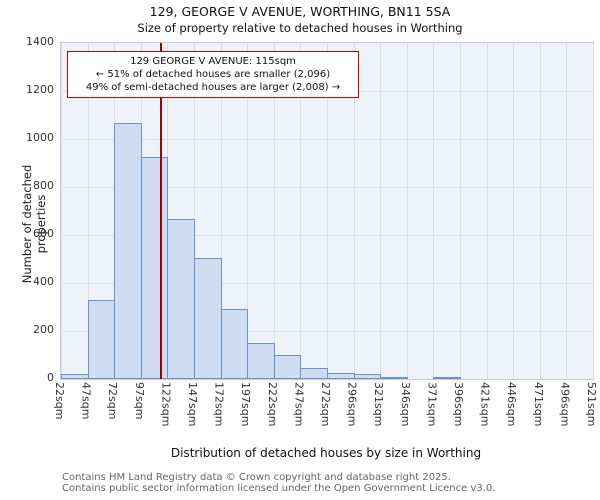  Describe the element at coordinates (272, 404) in the screenshot. I see `x-tick-label: 222sqm` at that location.